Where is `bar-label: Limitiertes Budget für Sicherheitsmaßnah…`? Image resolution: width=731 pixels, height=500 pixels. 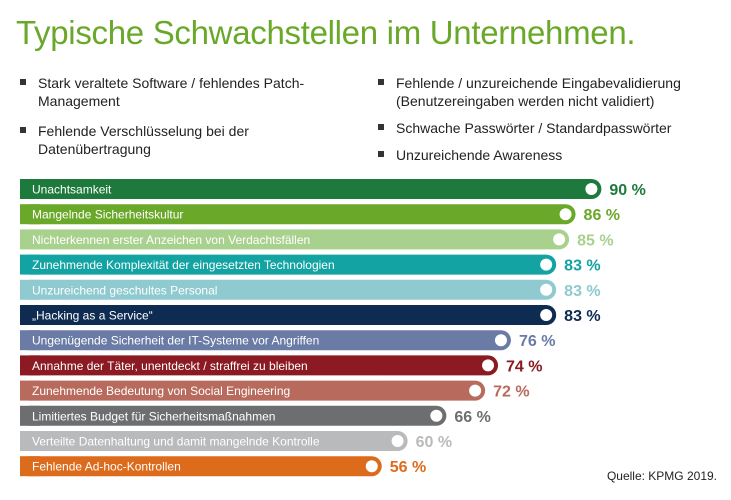
bar-label: Limitiertes Budget für Sicherheitsmaßnah… is located at coordinates (153, 416).